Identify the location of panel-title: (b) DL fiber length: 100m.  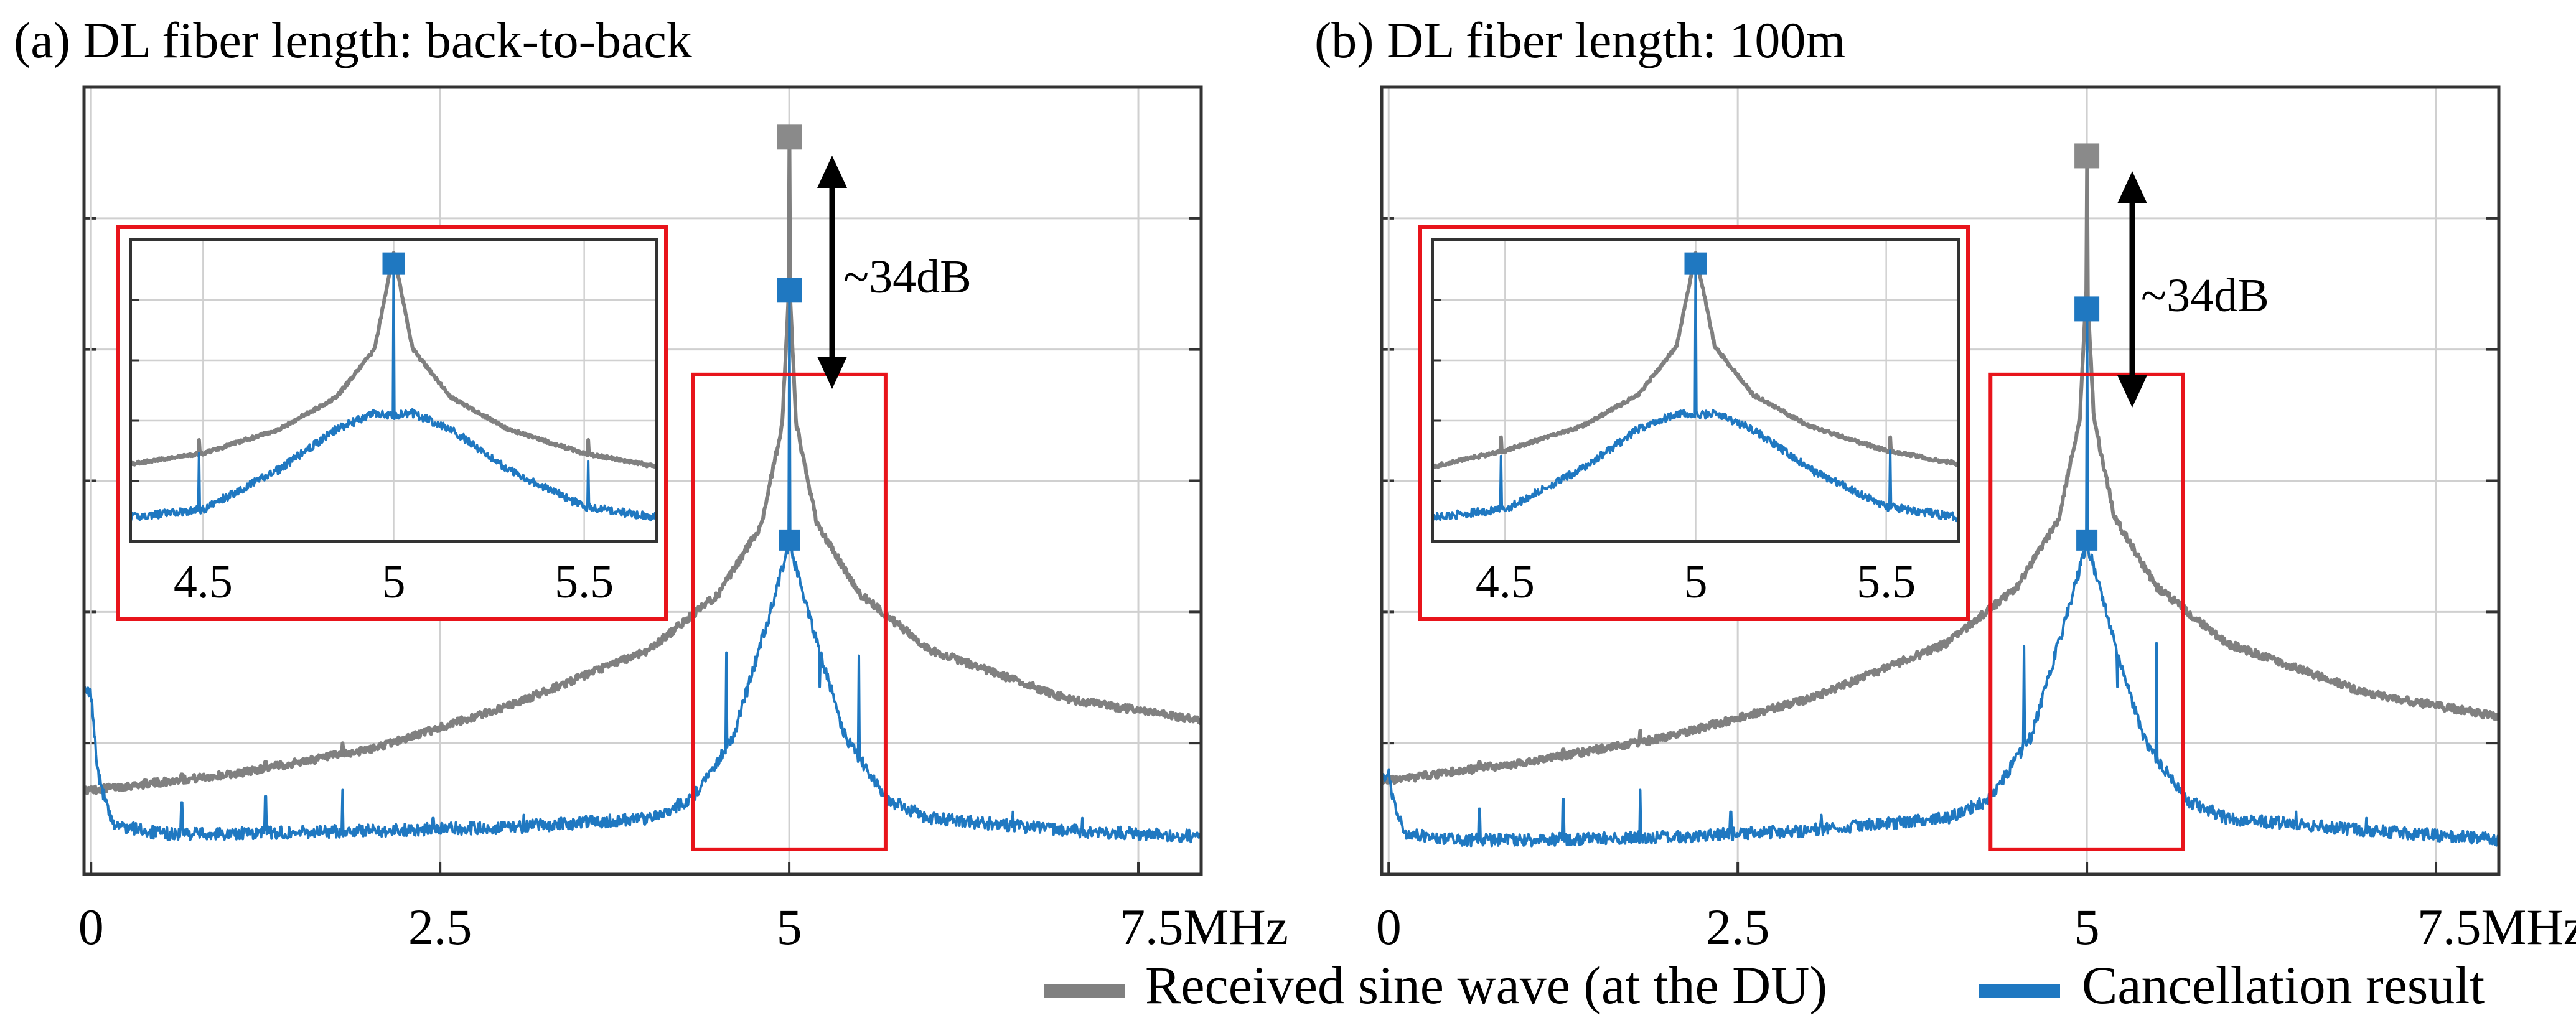
(1579, 40).